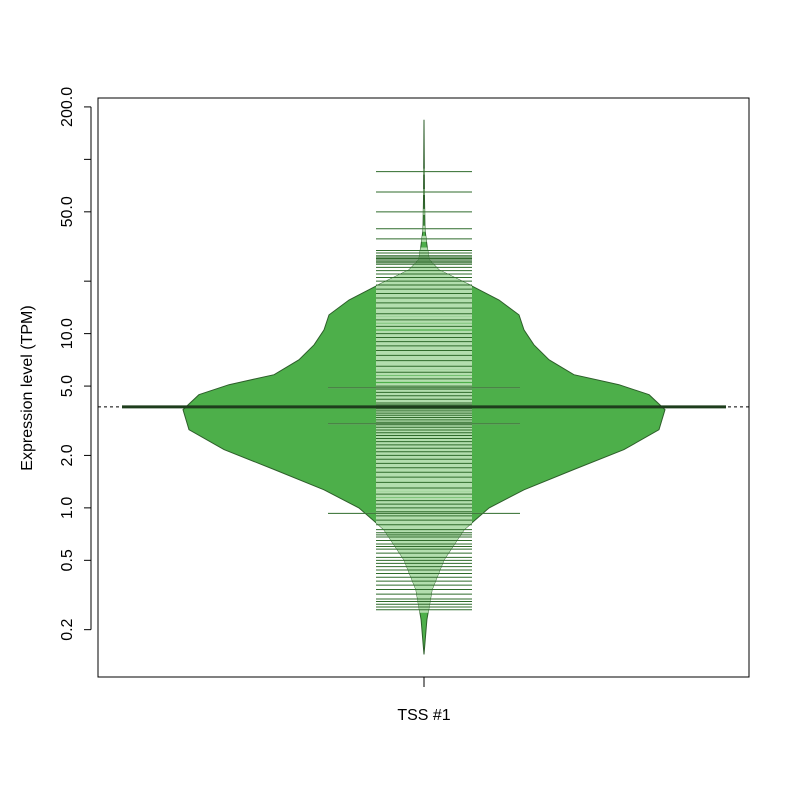 The image size is (800, 800). What do you see at coordinates (423, 715) in the screenshot?
I see `x-tick-label: TSS #1` at bounding box center [423, 715].